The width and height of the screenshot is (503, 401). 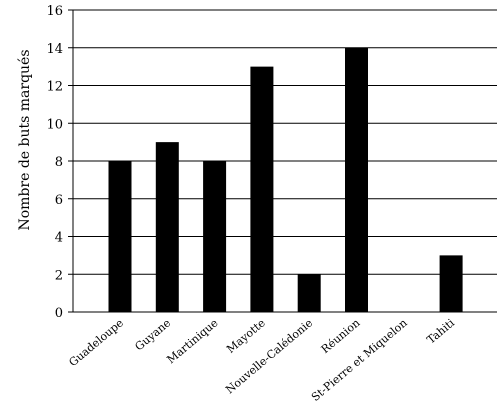 What do you see at coordinates (96, 342) in the screenshot?
I see `x-tick-label: Guadeloupe` at bounding box center [96, 342].